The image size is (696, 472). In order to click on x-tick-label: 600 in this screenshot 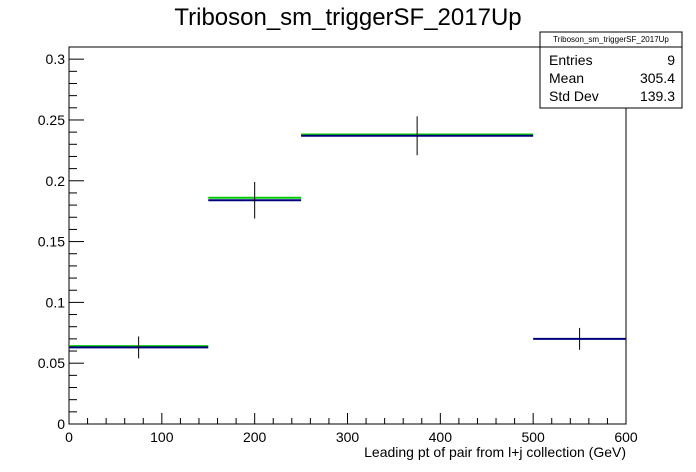, I will do `click(626, 437)`.